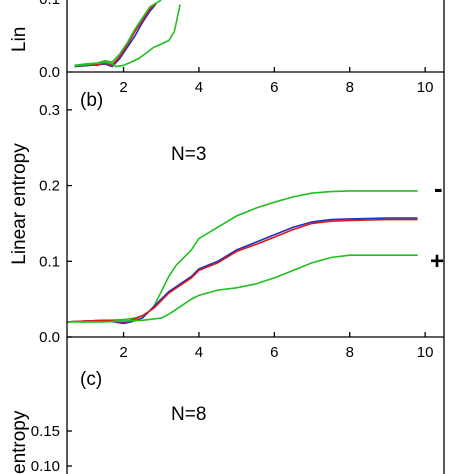  What do you see at coordinates (49, 110) in the screenshot?
I see `panel-b-ytick-label-3: 0.3` at bounding box center [49, 110].